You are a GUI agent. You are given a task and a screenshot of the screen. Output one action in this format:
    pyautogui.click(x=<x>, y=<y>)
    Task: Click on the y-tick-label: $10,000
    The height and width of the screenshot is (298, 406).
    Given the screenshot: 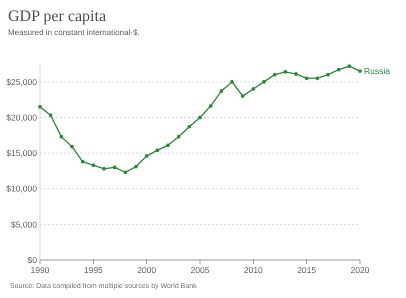 What is the action you would take?
    pyautogui.click(x=22, y=189)
    